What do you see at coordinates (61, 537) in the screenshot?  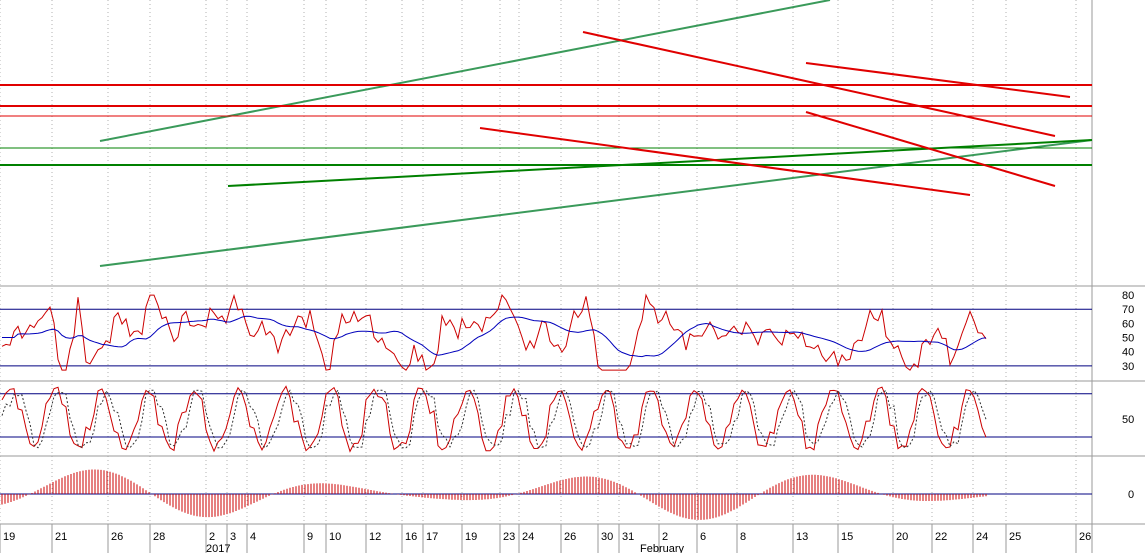 I see `date-tick-label: 21` at bounding box center [61, 537].